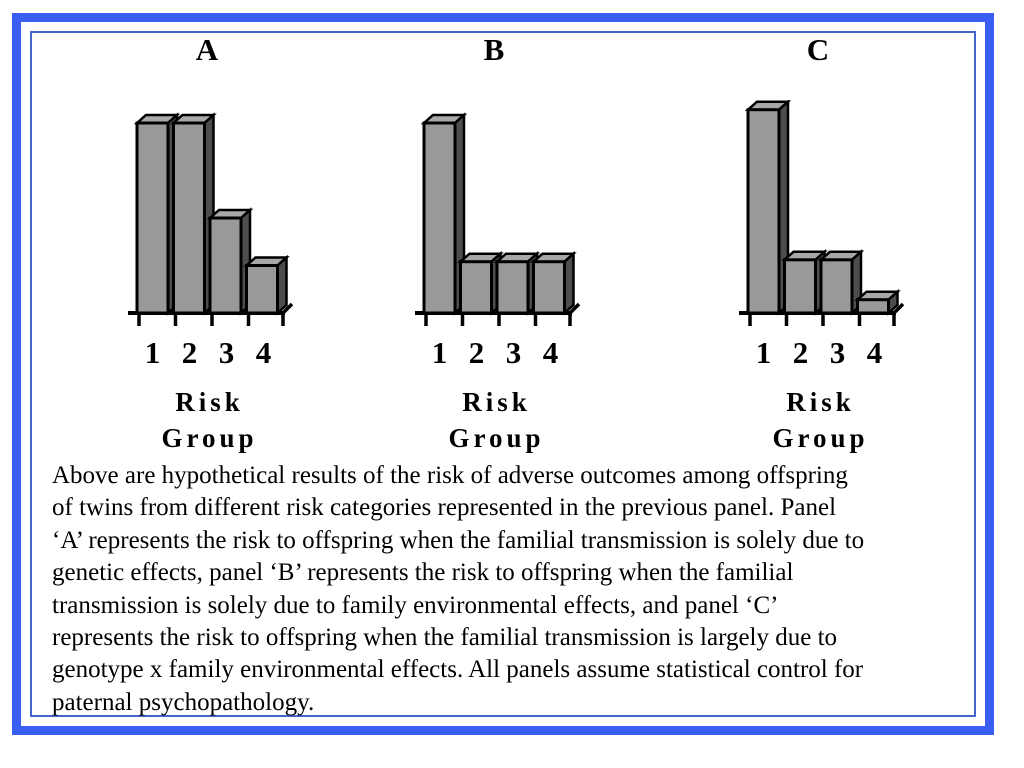  I want to click on panel-title-c: C, so click(818, 49).